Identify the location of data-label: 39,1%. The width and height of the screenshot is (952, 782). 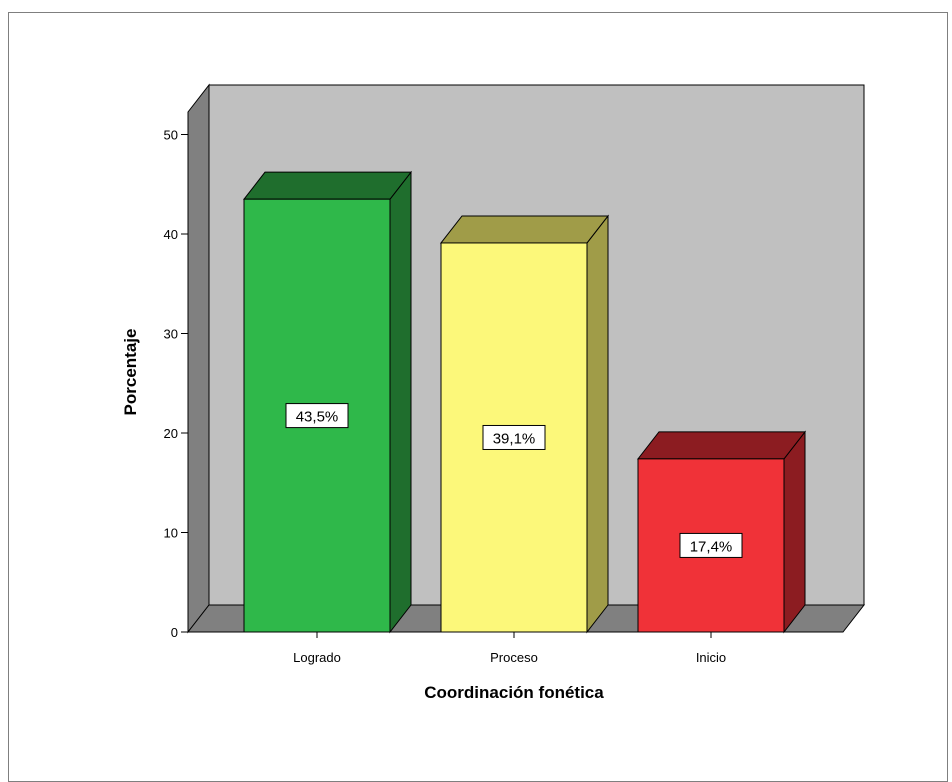
(514, 438).